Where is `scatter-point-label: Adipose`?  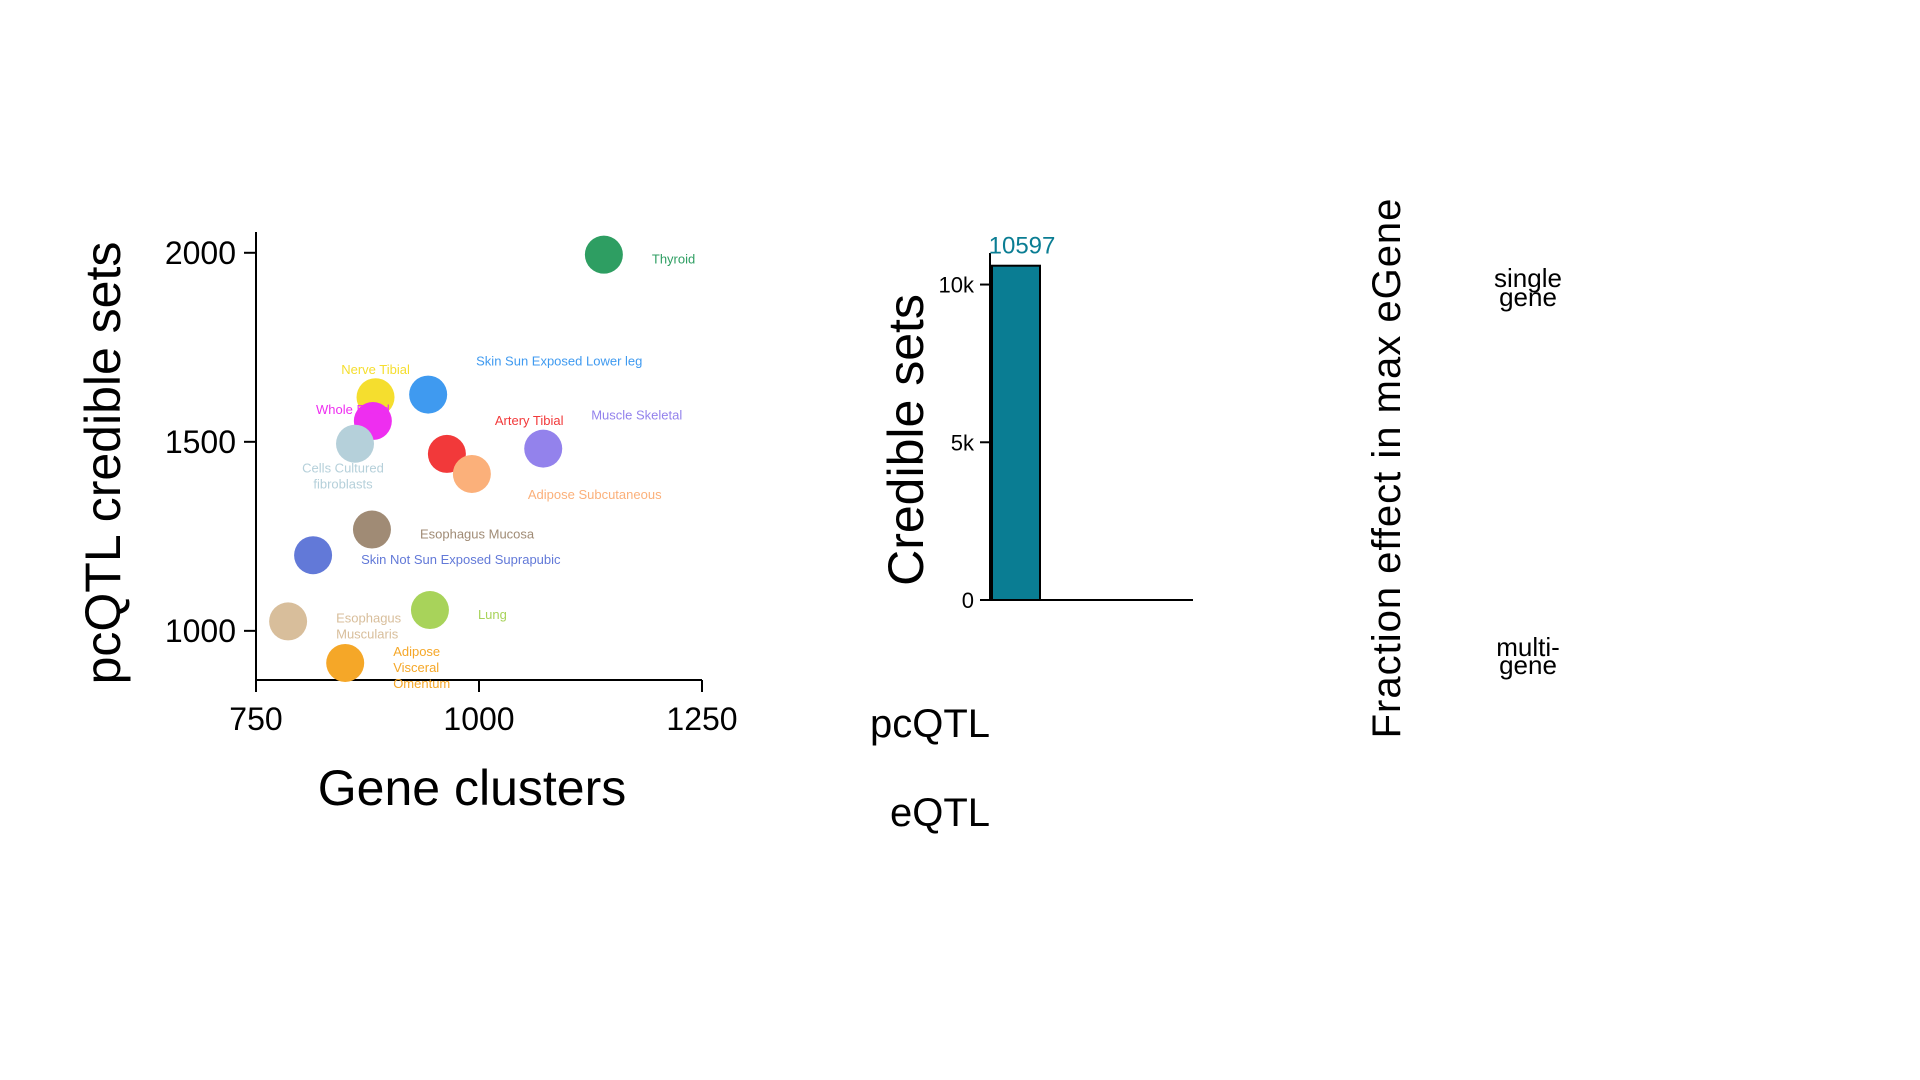 scatter-point-label: Adipose is located at coordinates (416, 651).